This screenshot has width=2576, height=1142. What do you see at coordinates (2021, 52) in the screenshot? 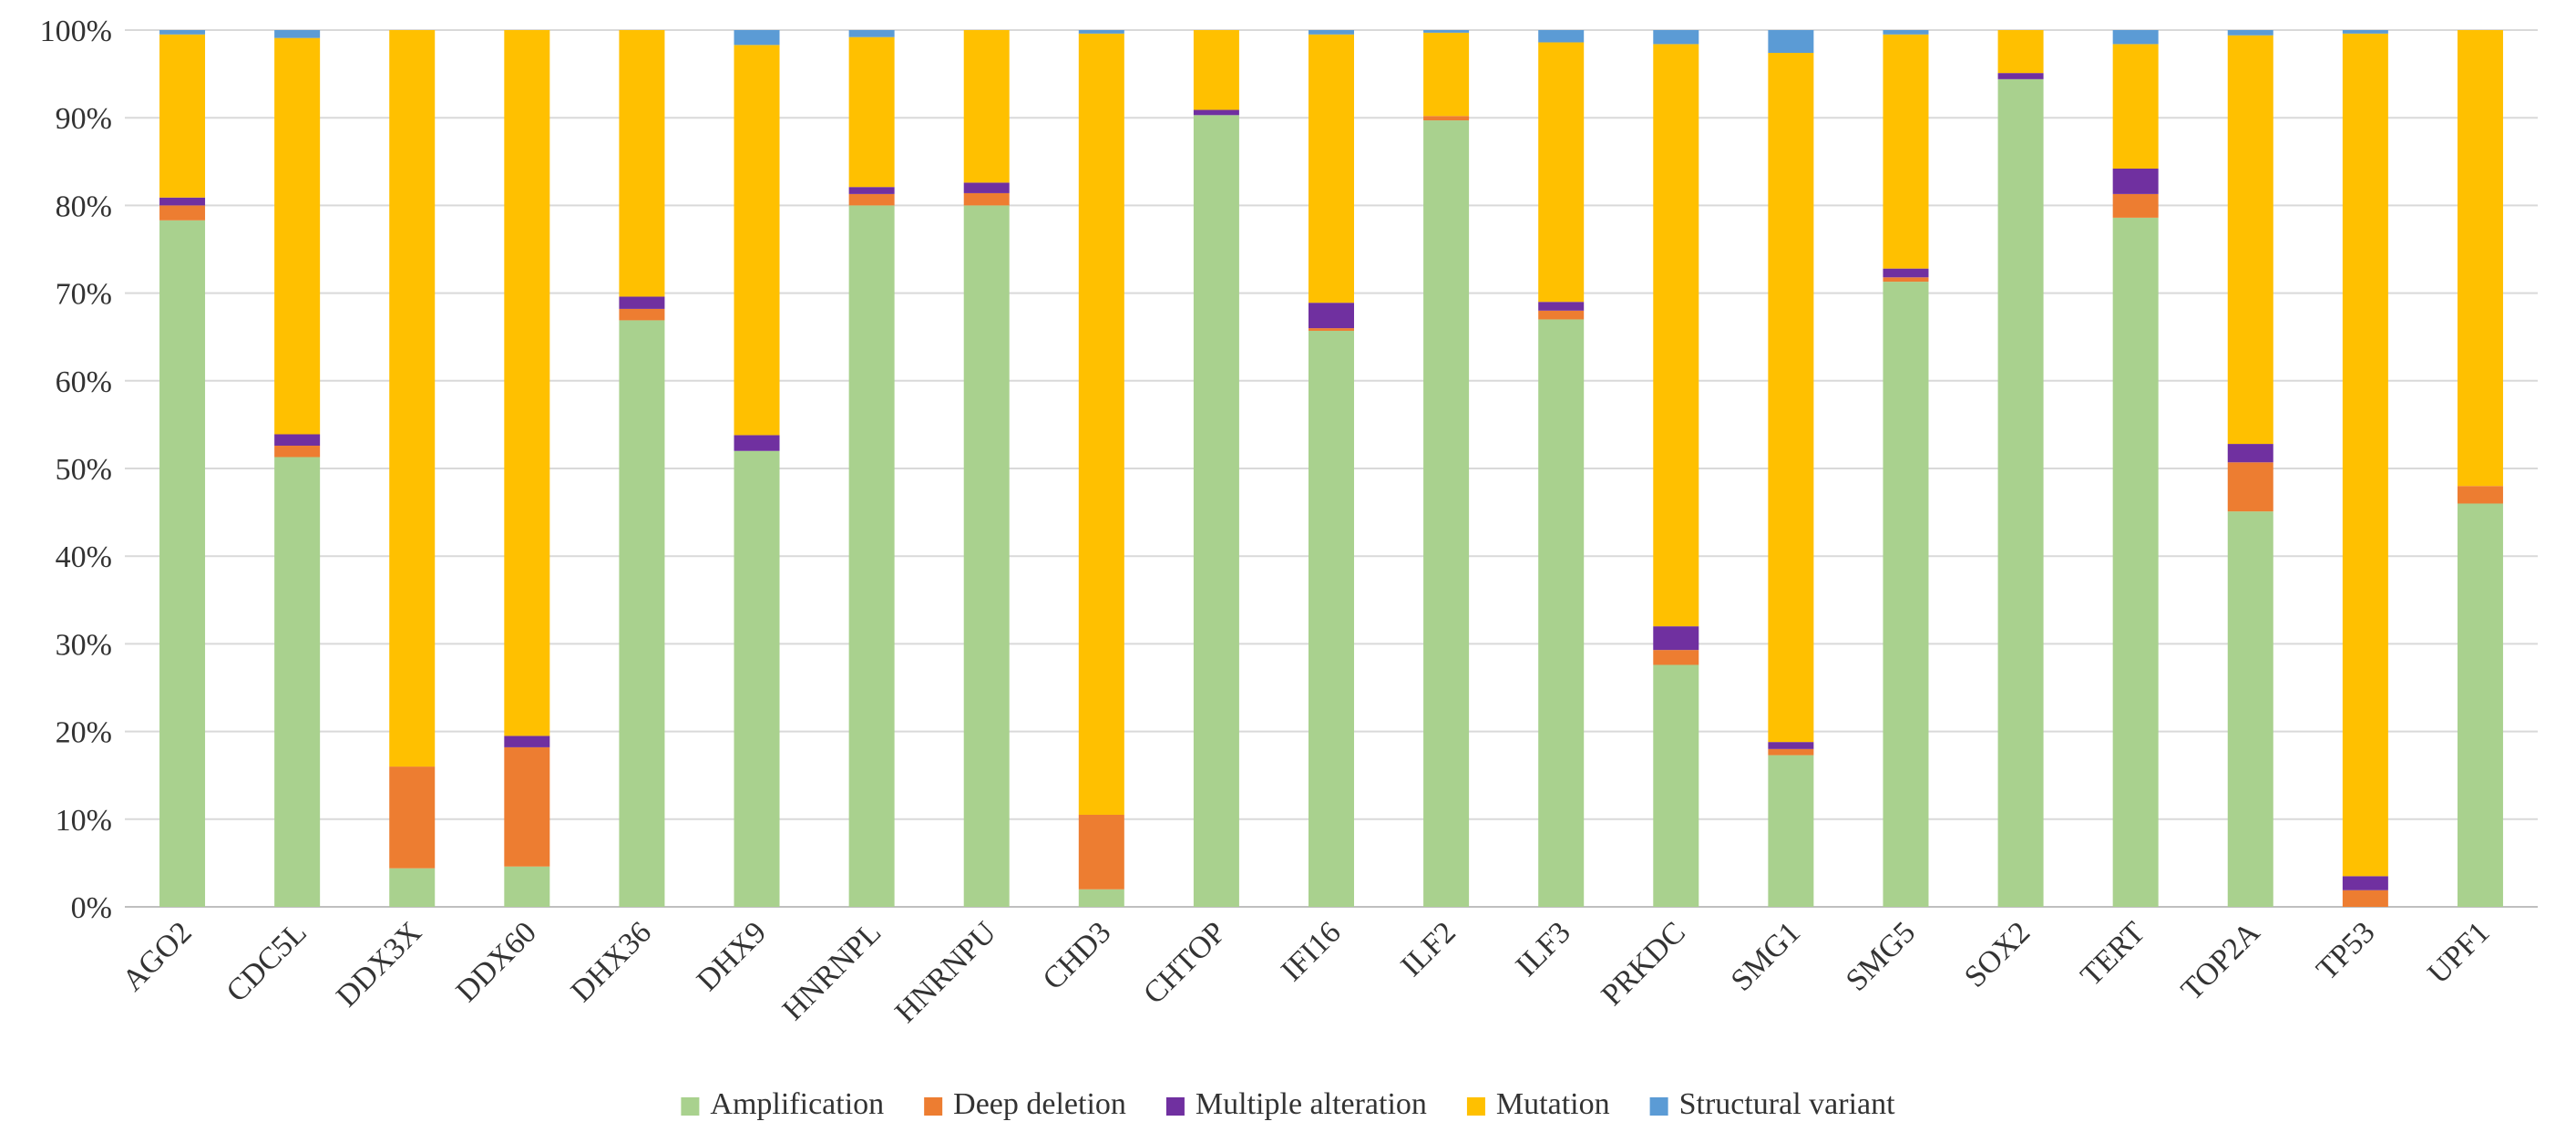
I see `bar-sox2-mutation` at bounding box center [2021, 52].